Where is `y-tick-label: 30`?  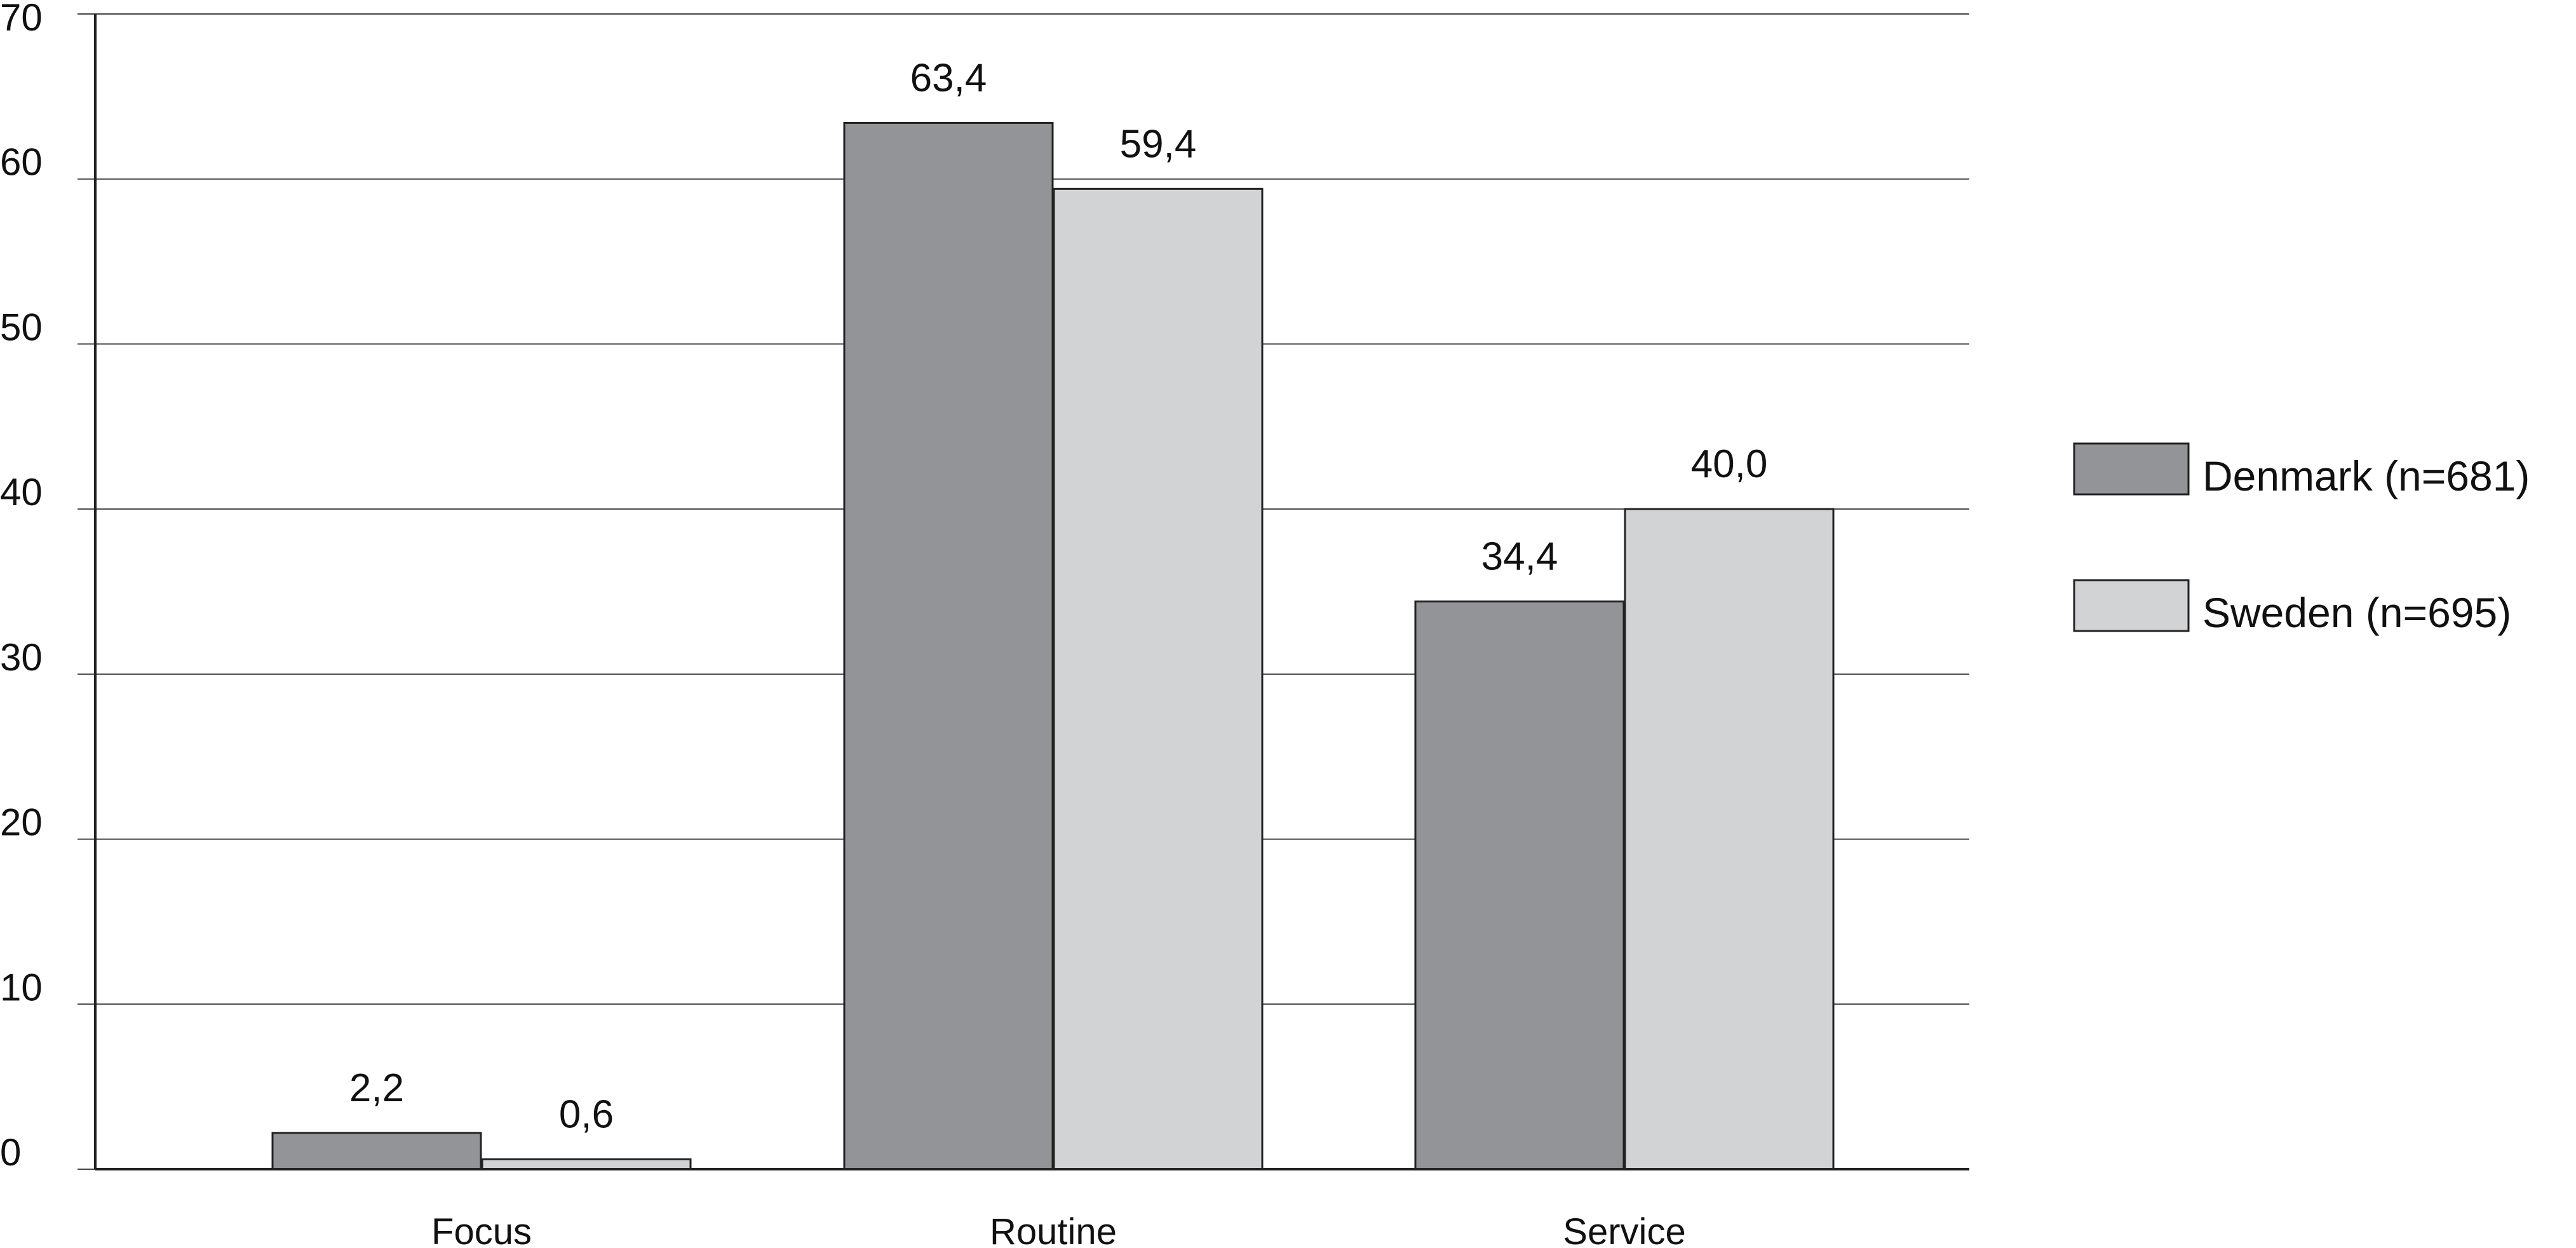 y-tick-label: 30 is located at coordinates (21, 657).